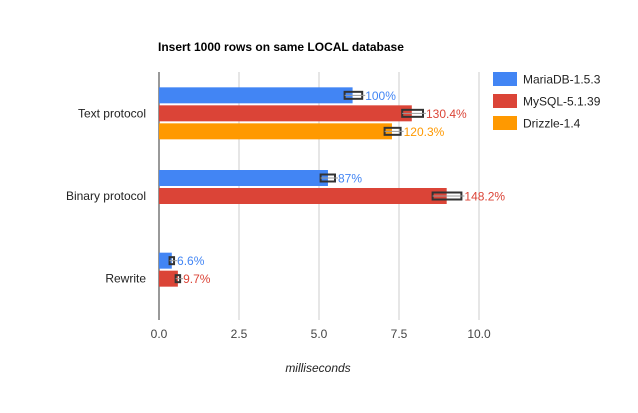 This screenshot has height=413, width=638. Describe the element at coordinates (562, 102) in the screenshot. I see `legend-label: MySQL-5.1.39` at that location.